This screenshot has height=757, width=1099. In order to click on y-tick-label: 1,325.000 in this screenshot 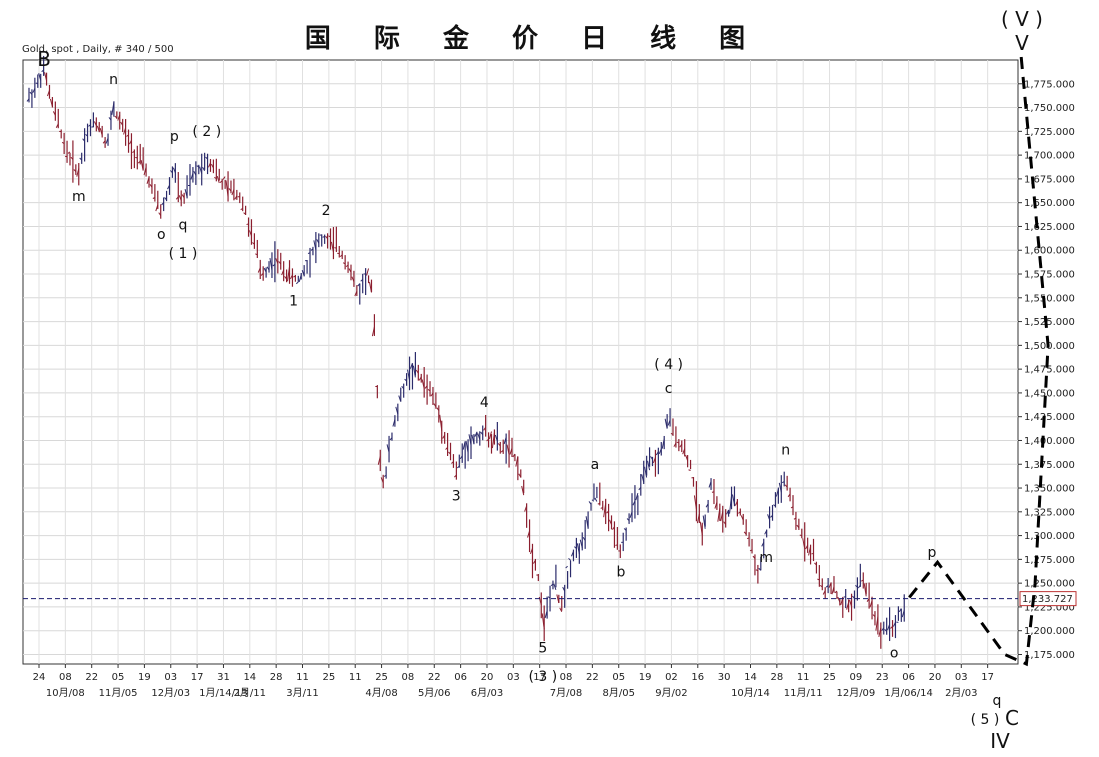, I will do `click(1049, 512)`.